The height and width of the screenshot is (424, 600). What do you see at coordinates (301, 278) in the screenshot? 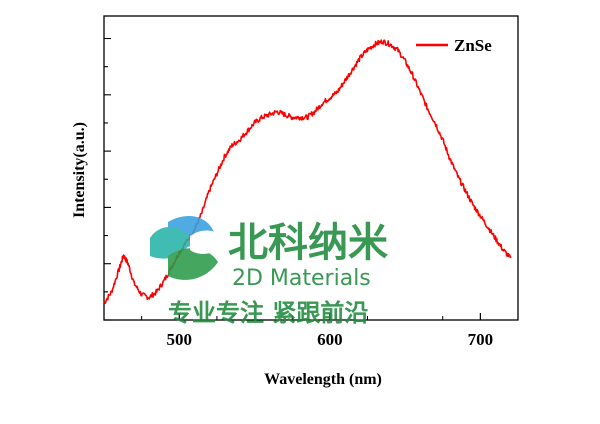
I see `watermark-subtitle: 2D Materials` at bounding box center [301, 278].